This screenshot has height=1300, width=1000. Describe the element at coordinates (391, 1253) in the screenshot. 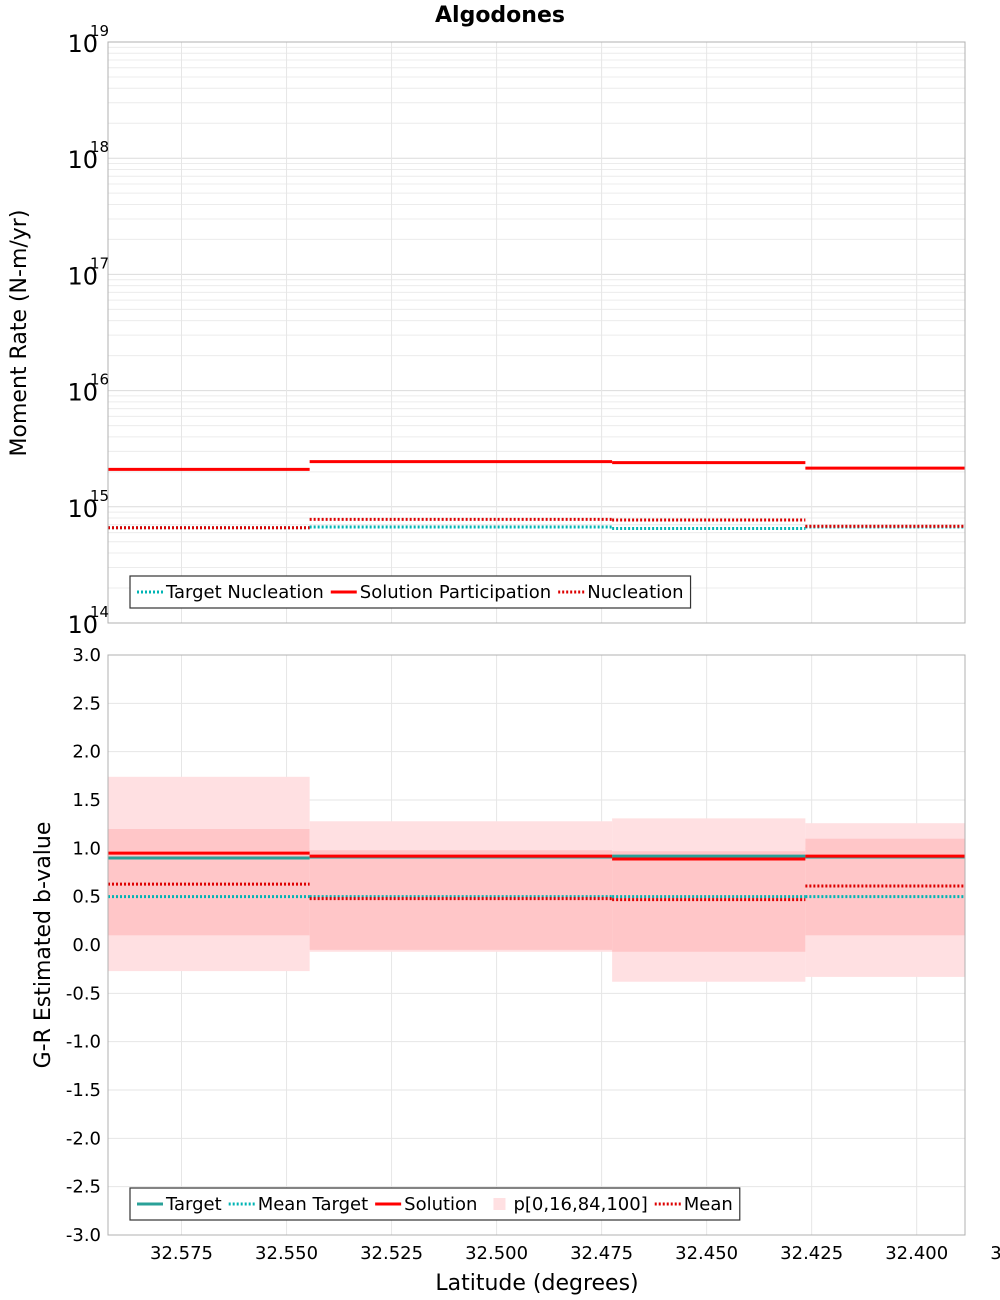

I see `x-tick-label: 32.525` at that location.